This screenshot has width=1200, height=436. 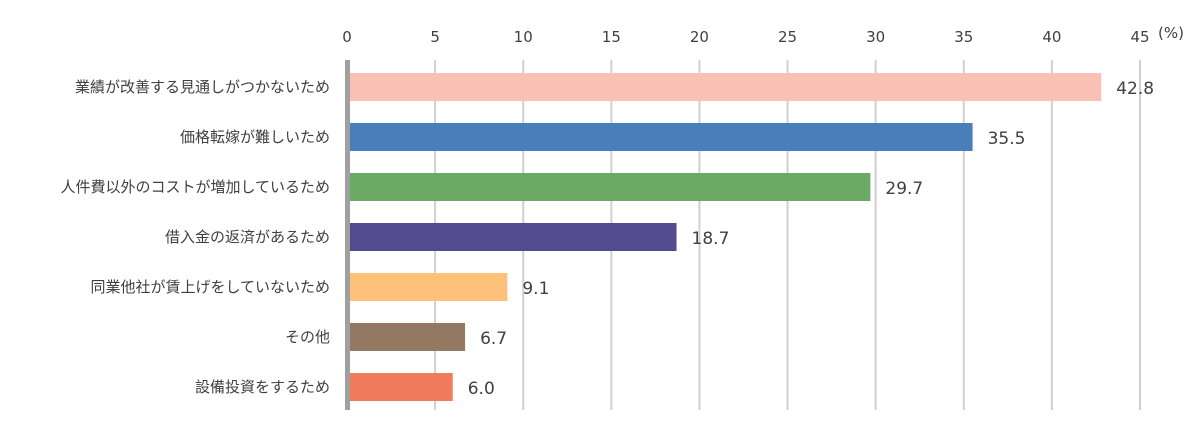 I want to click on y-axis-line, so click(x=347, y=235).